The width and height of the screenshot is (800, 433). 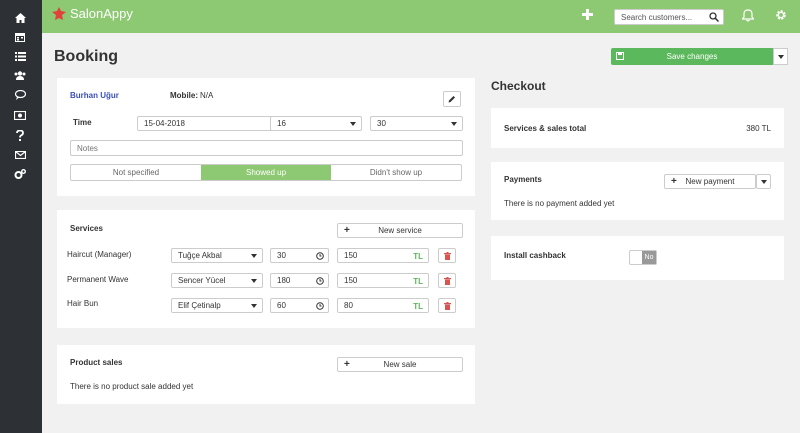 What do you see at coordinates (758, 128) in the screenshot?
I see `total-value: 380 TL` at bounding box center [758, 128].